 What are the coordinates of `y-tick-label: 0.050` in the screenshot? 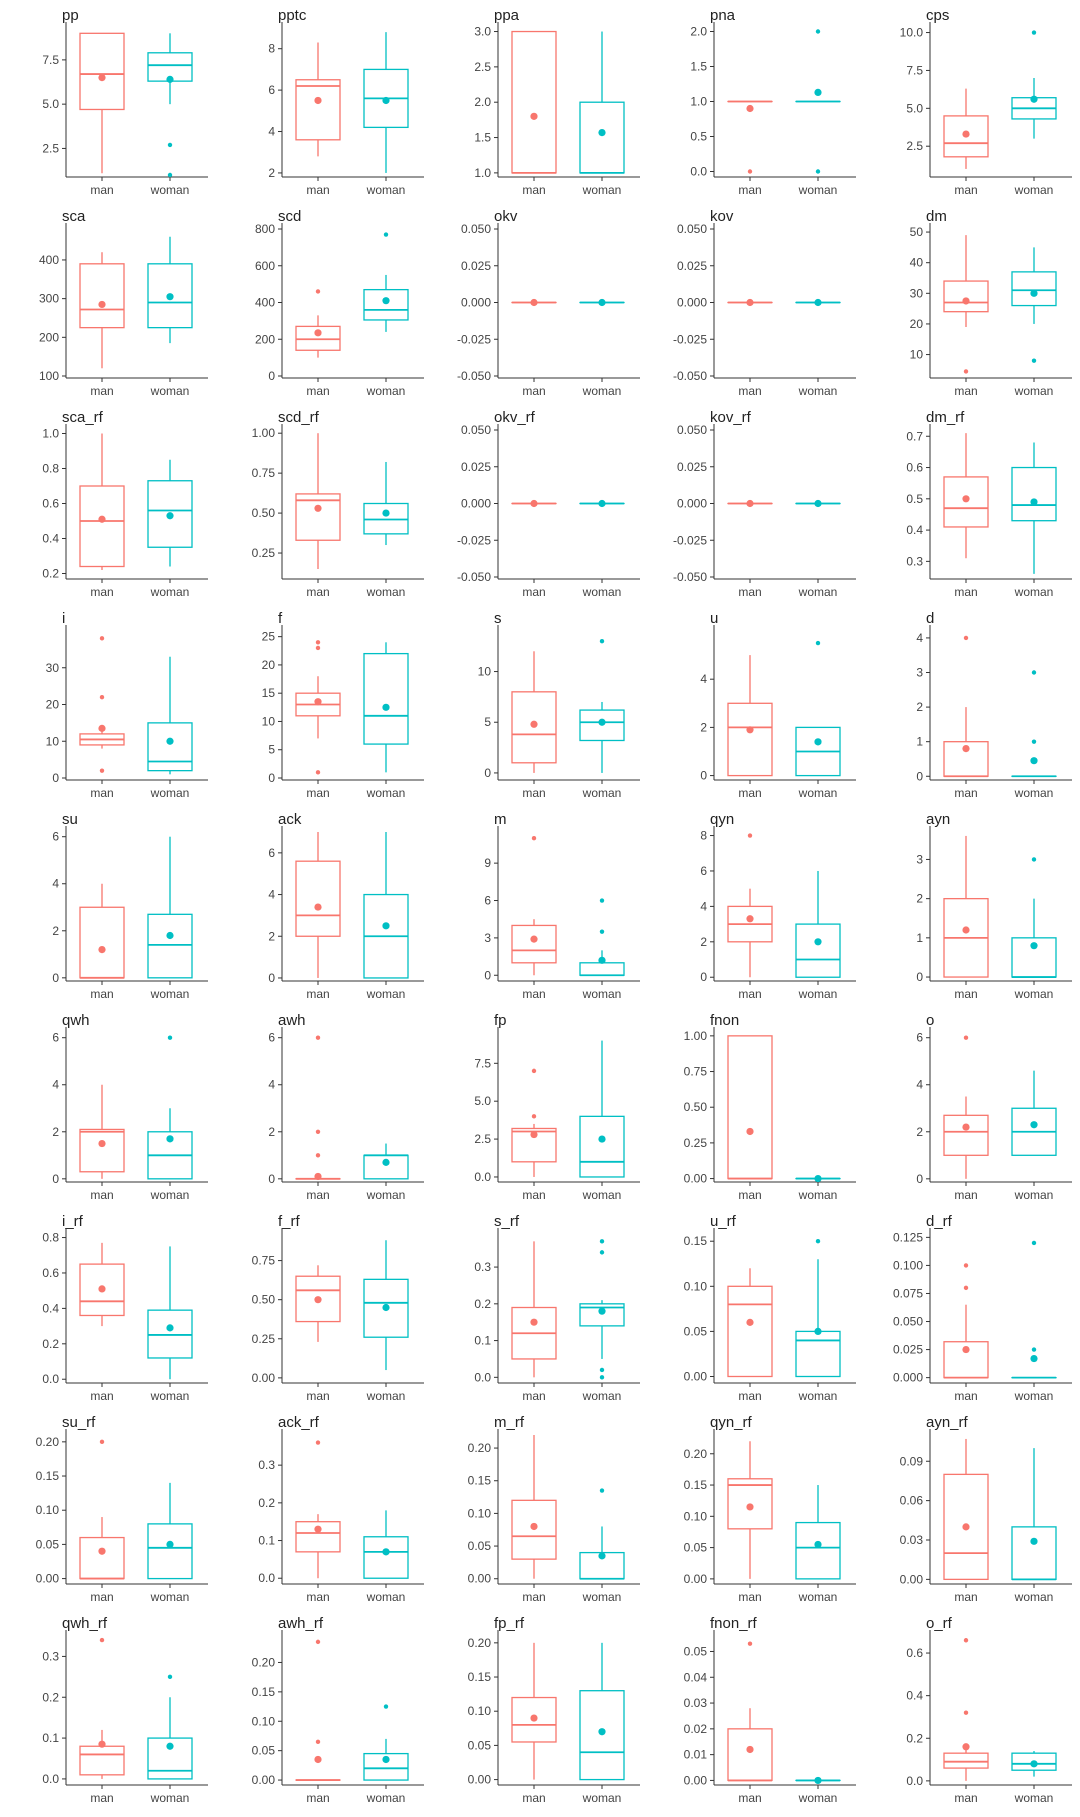 It's located at (476, 229).